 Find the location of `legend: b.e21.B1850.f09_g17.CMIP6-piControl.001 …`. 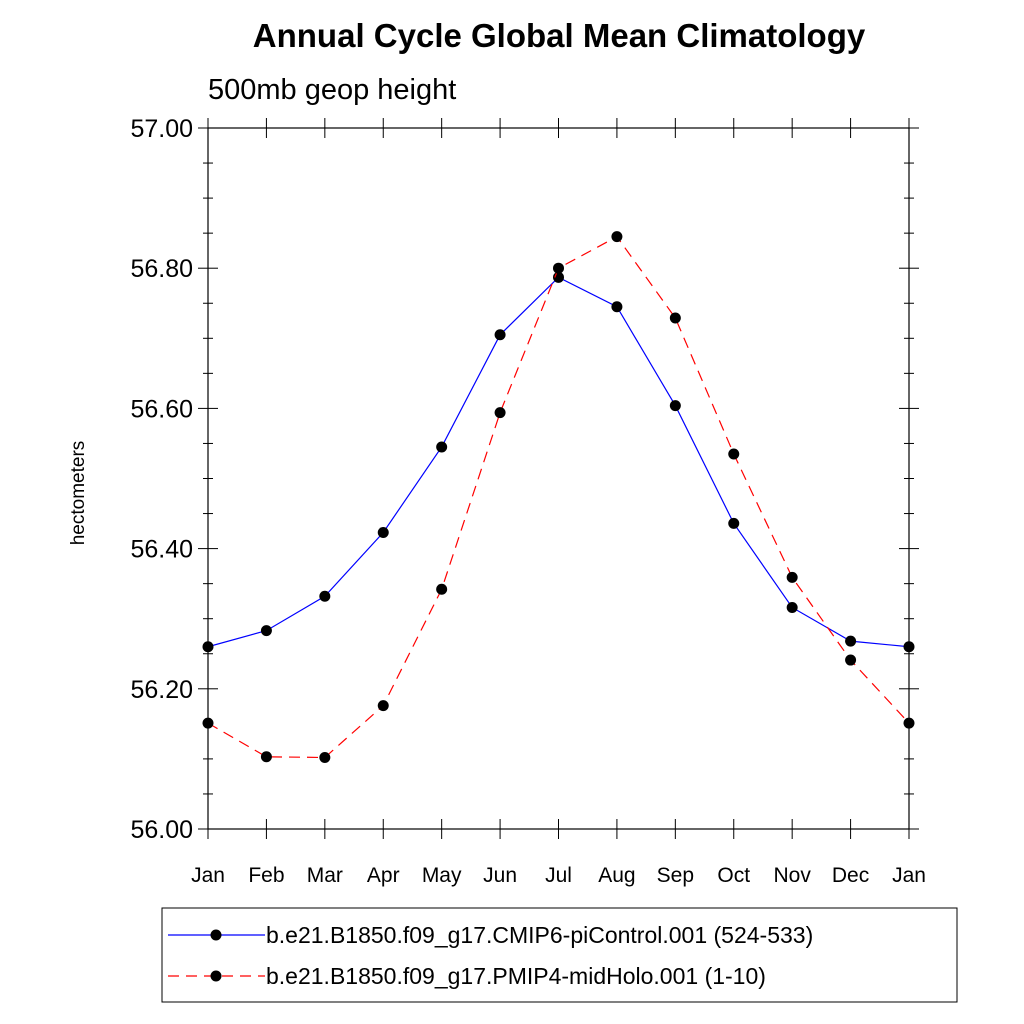

legend: b.e21.B1850.f09_g17.CMIP6-piControl.001 … is located at coordinates (559, 955).